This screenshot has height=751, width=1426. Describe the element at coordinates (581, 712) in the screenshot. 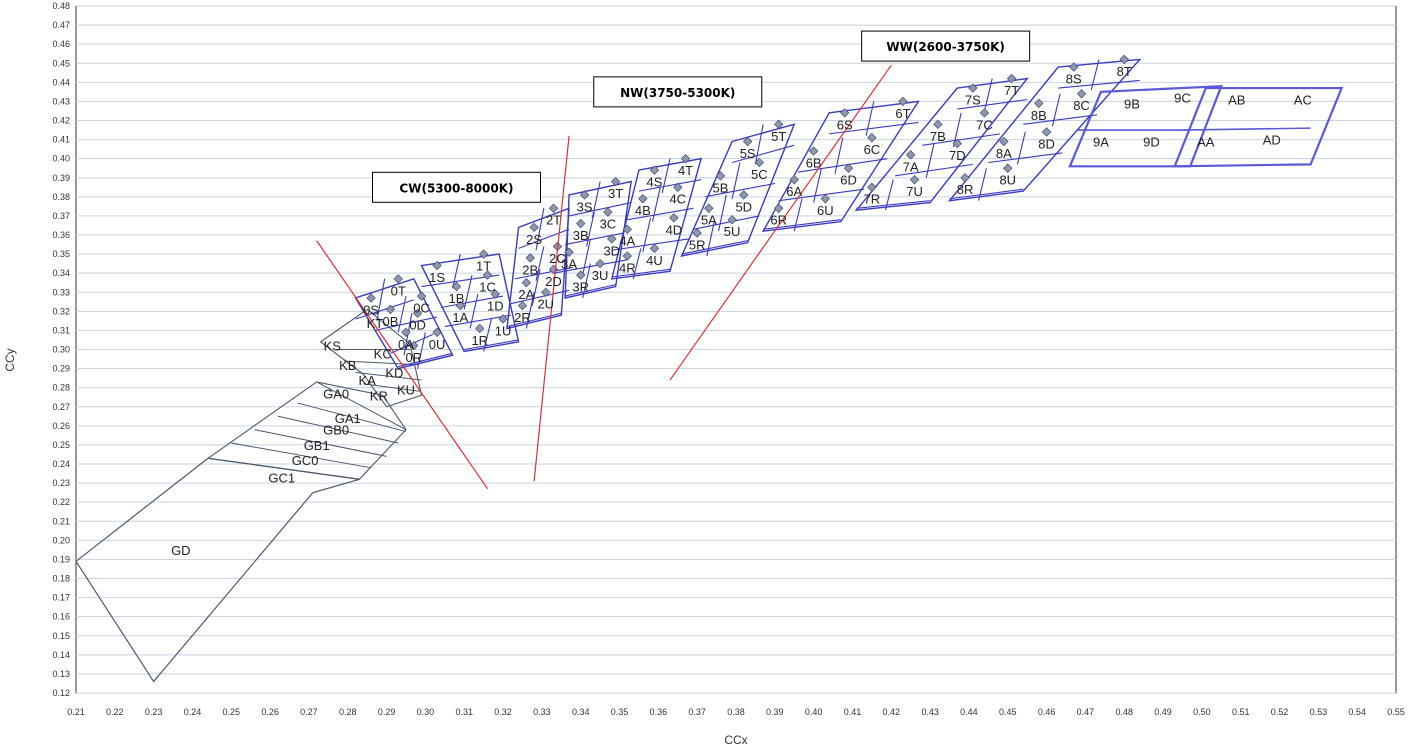

I see `x-tick-label: 0.34` at that location.